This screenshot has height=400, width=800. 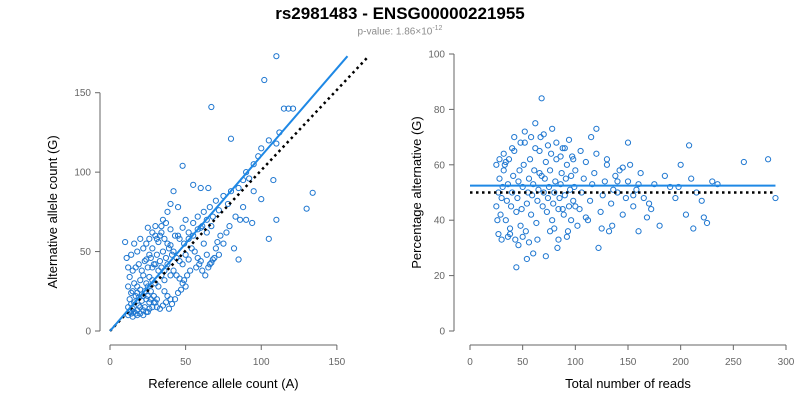 What do you see at coordinates (440, 276) in the screenshot?
I see `right-y-tick-label: 20` at bounding box center [440, 276].